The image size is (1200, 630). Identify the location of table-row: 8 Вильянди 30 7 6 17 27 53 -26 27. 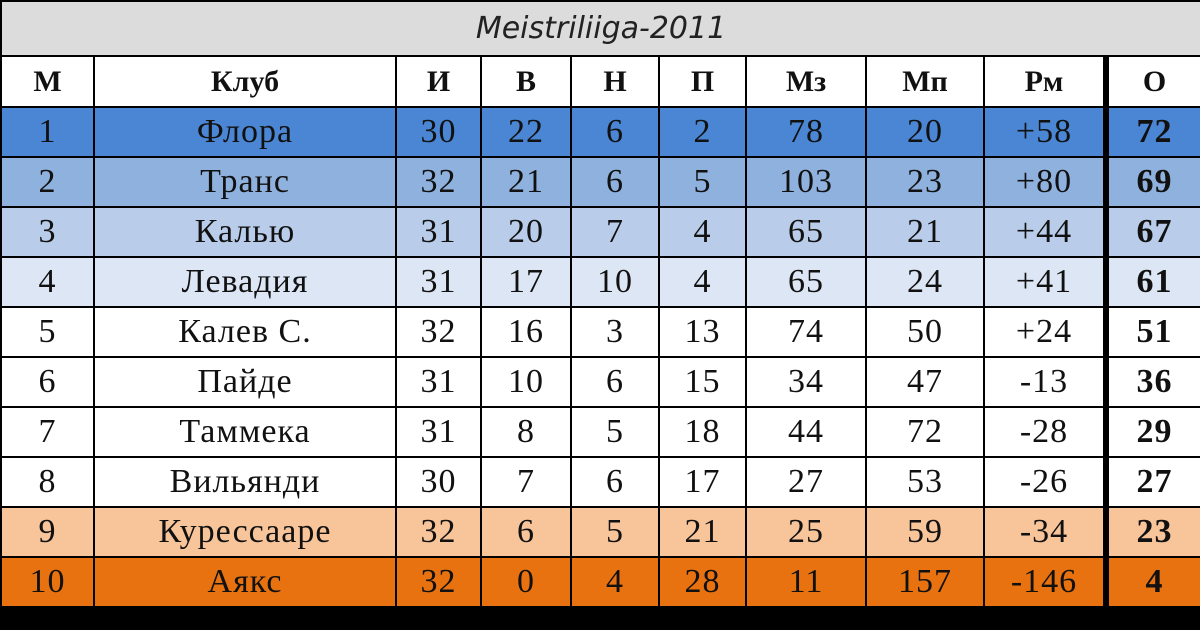
(600, 482).